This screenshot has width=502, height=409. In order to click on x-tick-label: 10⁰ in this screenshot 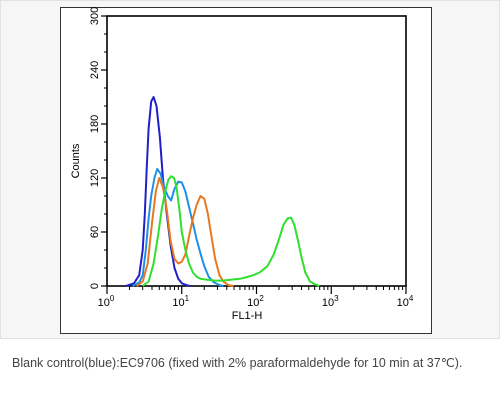, I will do `click(106, 301)`.